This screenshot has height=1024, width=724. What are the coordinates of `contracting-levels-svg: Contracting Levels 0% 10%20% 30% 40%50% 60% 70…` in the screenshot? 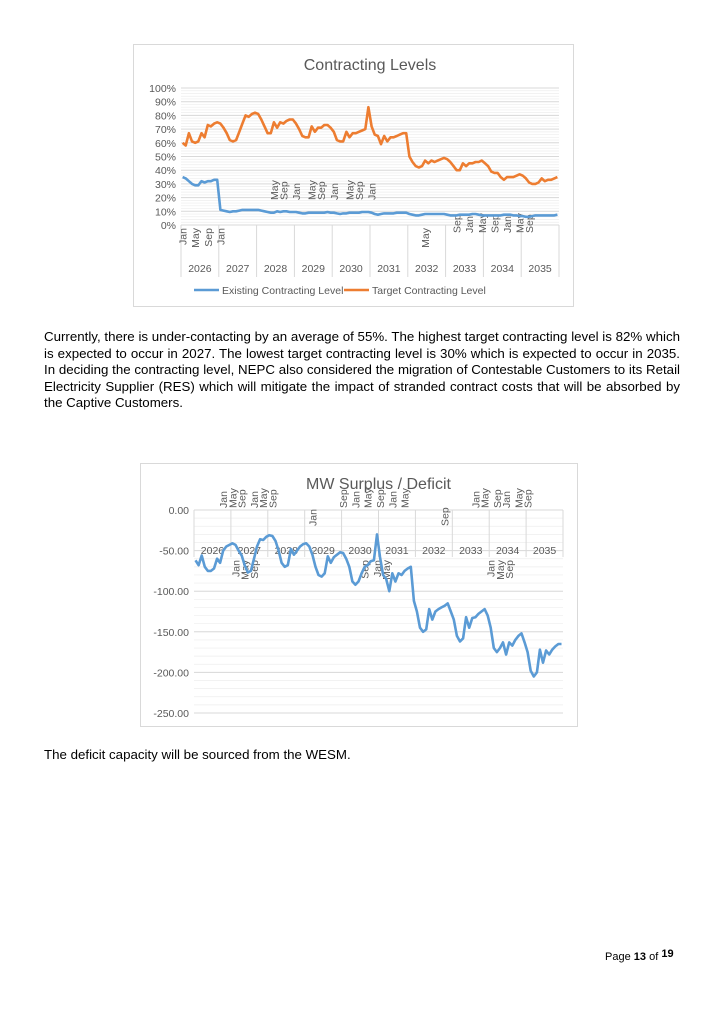 It's located at (354, 177).